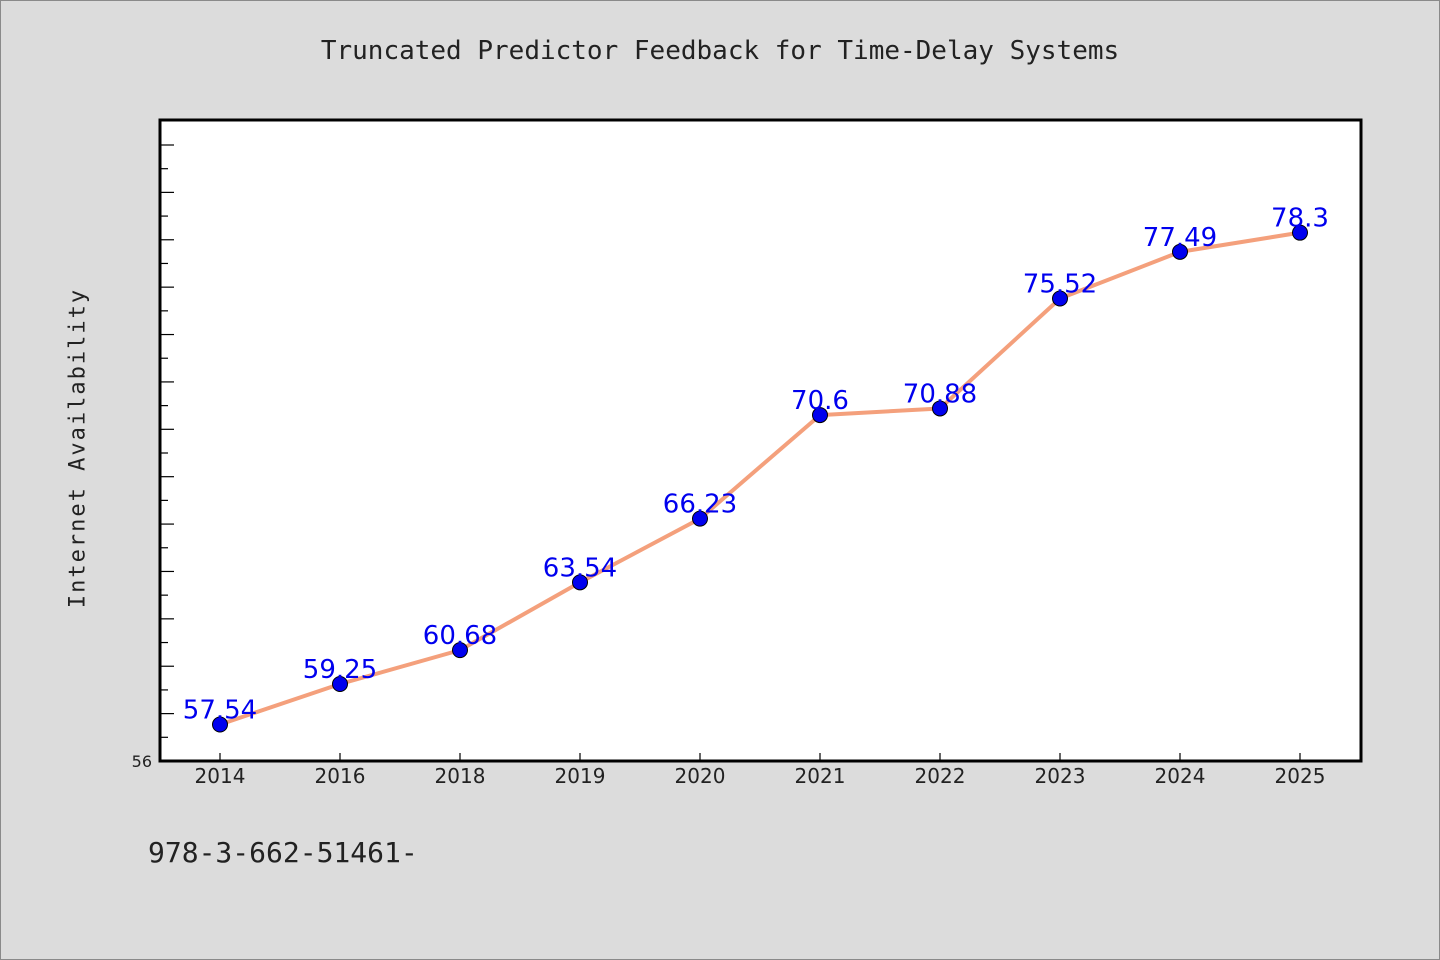 The height and width of the screenshot is (960, 1440). What do you see at coordinates (1180, 238) in the screenshot?
I see `data-label: 77.49` at bounding box center [1180, 238].